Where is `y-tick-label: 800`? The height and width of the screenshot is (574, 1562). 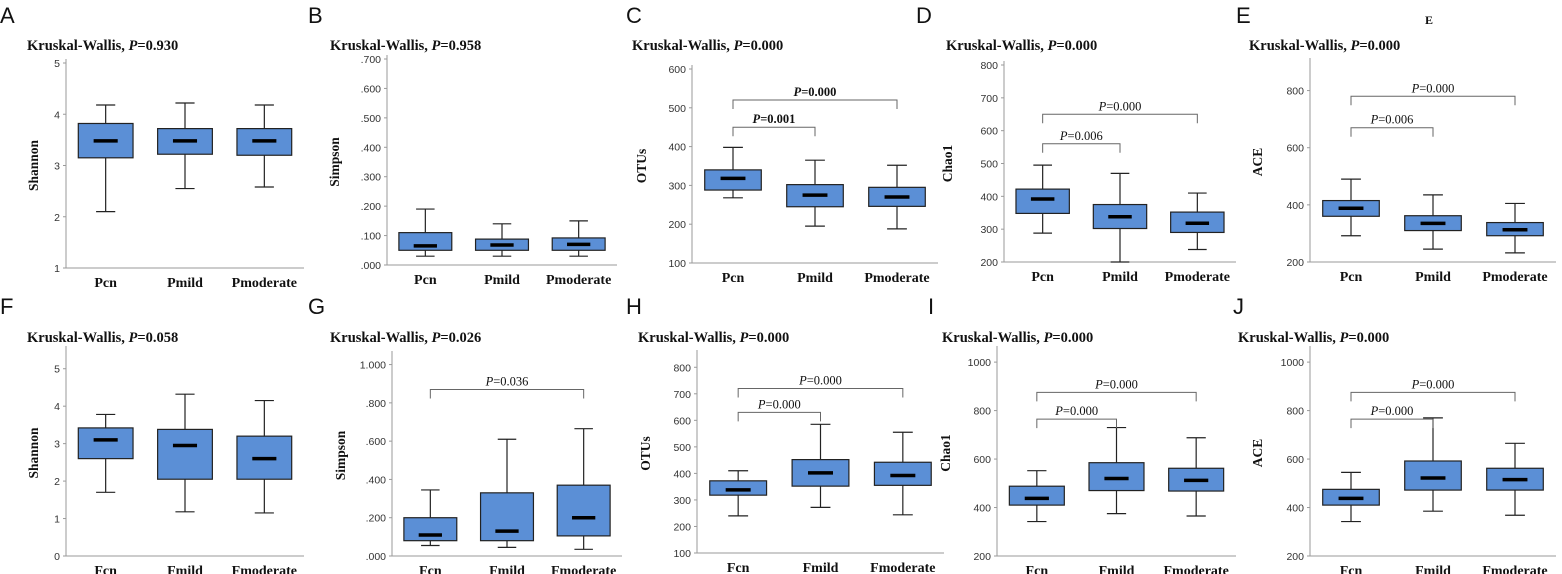 y-tick-label: 800 is located at coordinates (1295, 412).